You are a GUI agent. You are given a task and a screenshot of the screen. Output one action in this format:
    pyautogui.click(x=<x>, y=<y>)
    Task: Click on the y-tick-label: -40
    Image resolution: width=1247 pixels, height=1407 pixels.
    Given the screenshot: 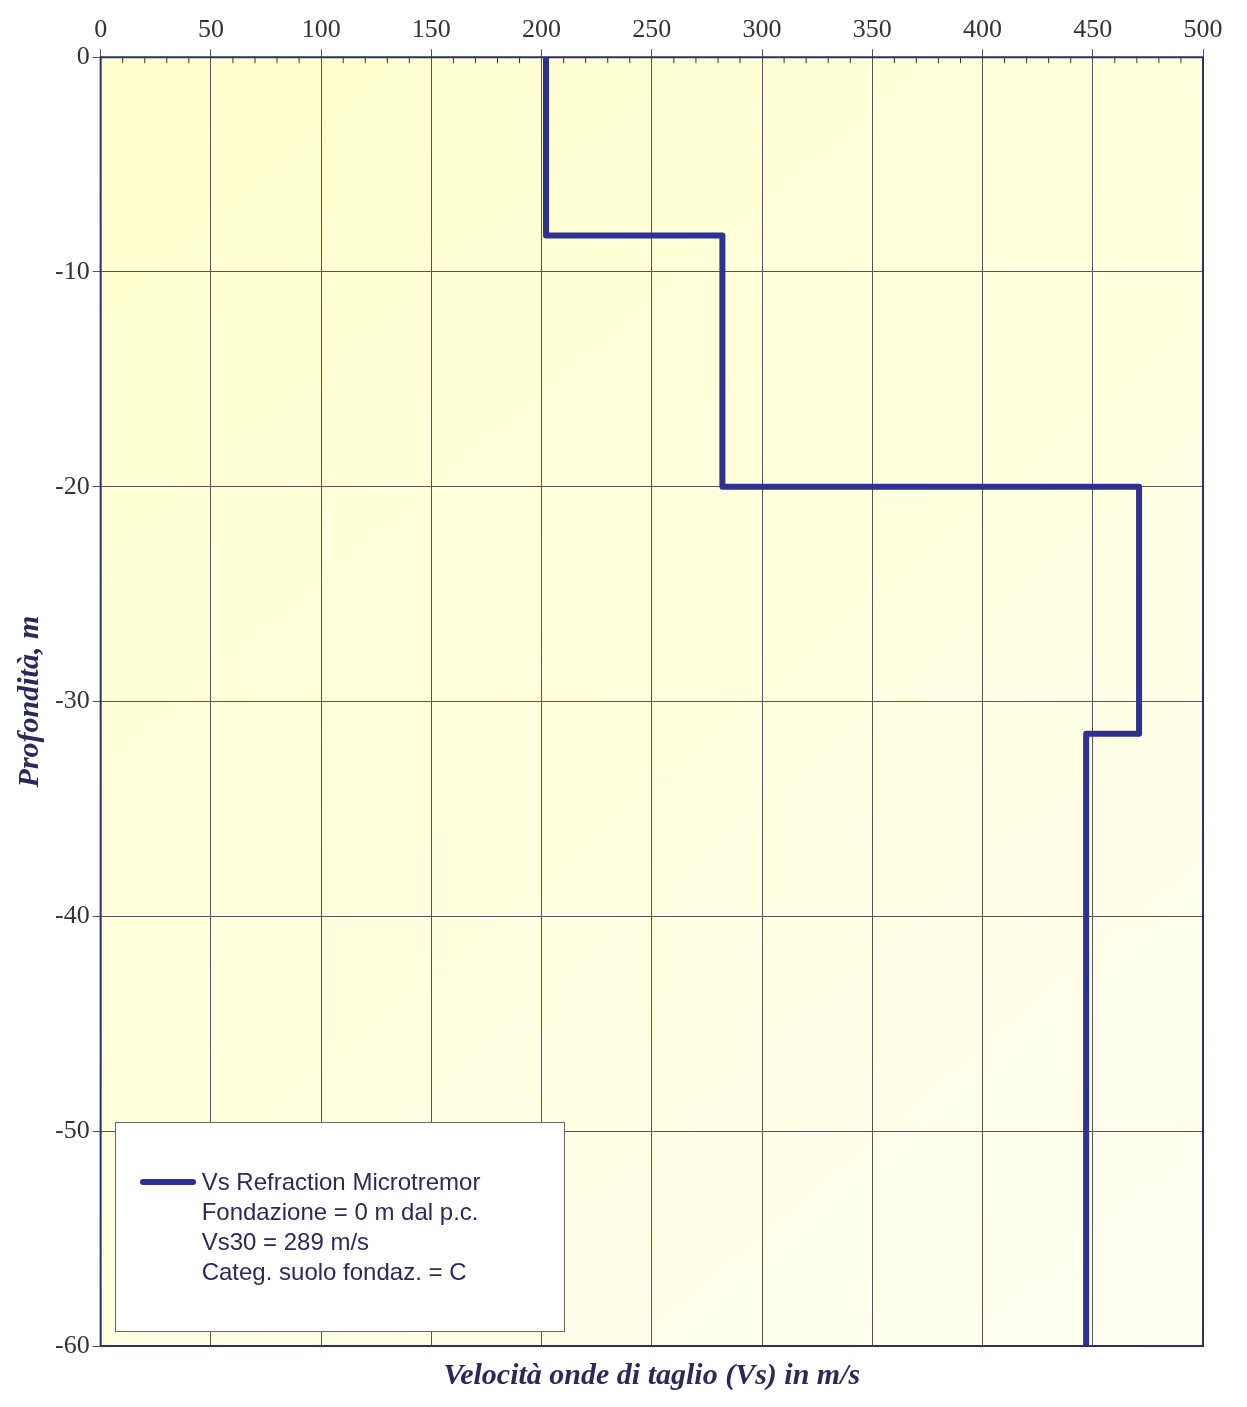 What is the action you would take?
    pyautogui.click(x=72, y=915)
    